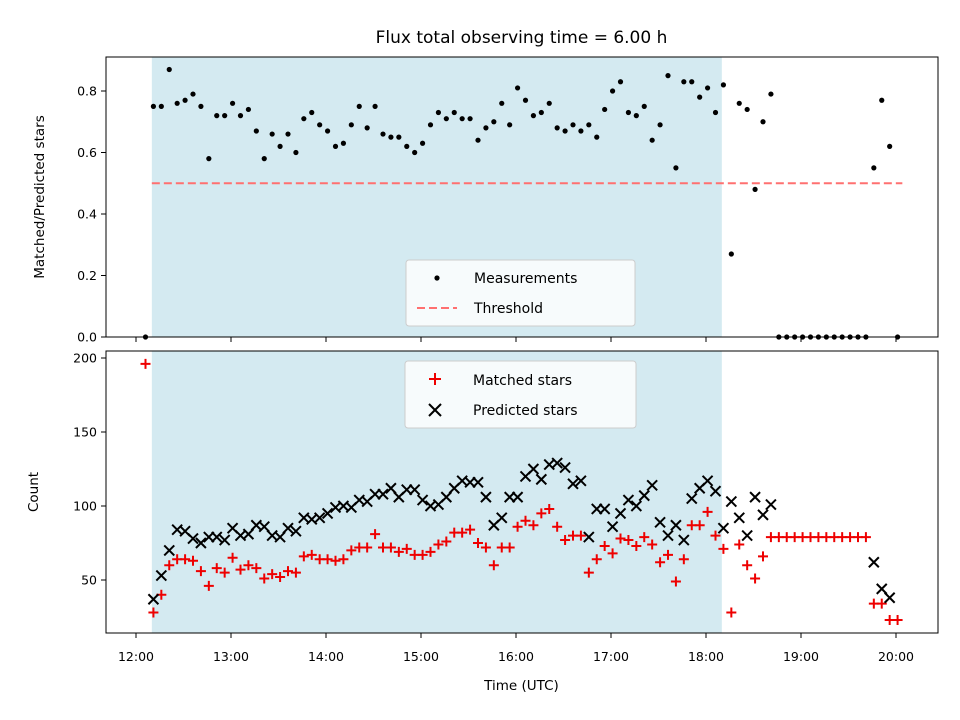 The width and height of the screenshot is (960, 720). Describe the element at coordinates (521, 686) in the screenshot. I see `x-axis-title: Time (UTC)` at that location.